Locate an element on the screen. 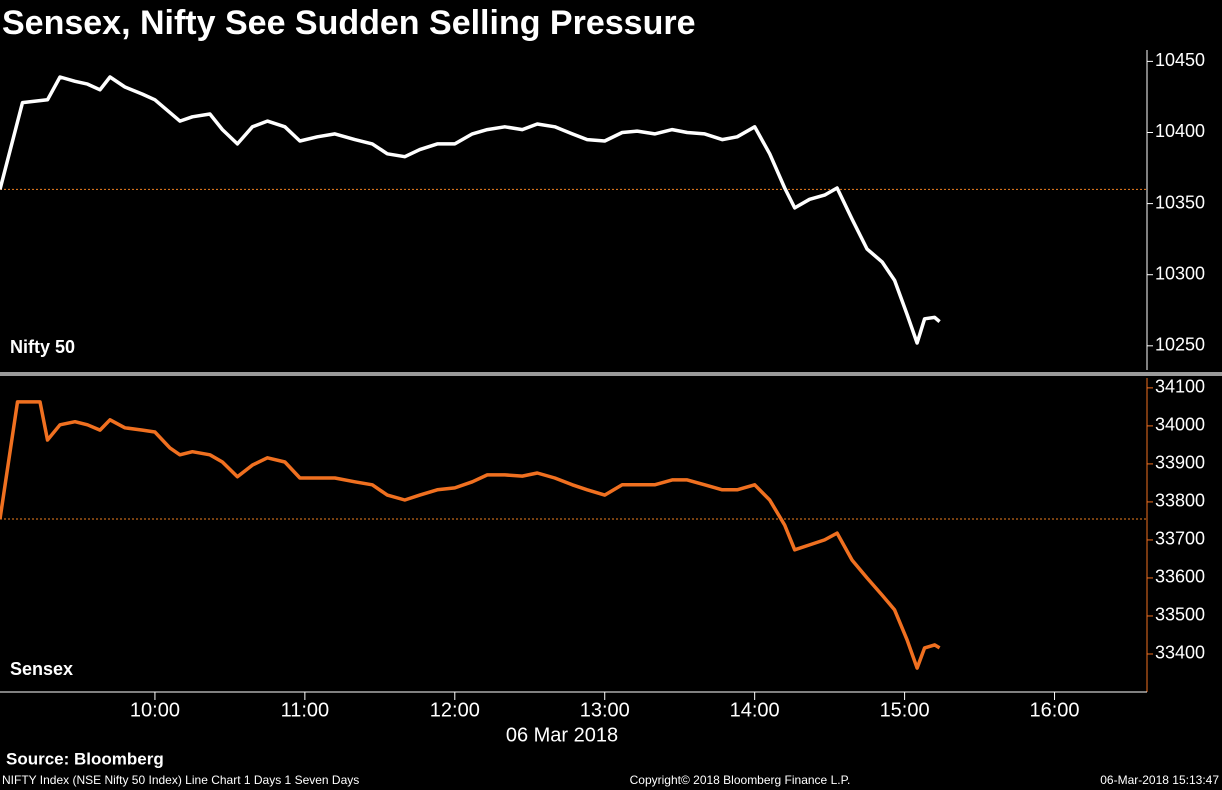 The height and width of the screenshot is (790, 1222). y-tick-label: 34100 is located at coordinates (1180, 387).